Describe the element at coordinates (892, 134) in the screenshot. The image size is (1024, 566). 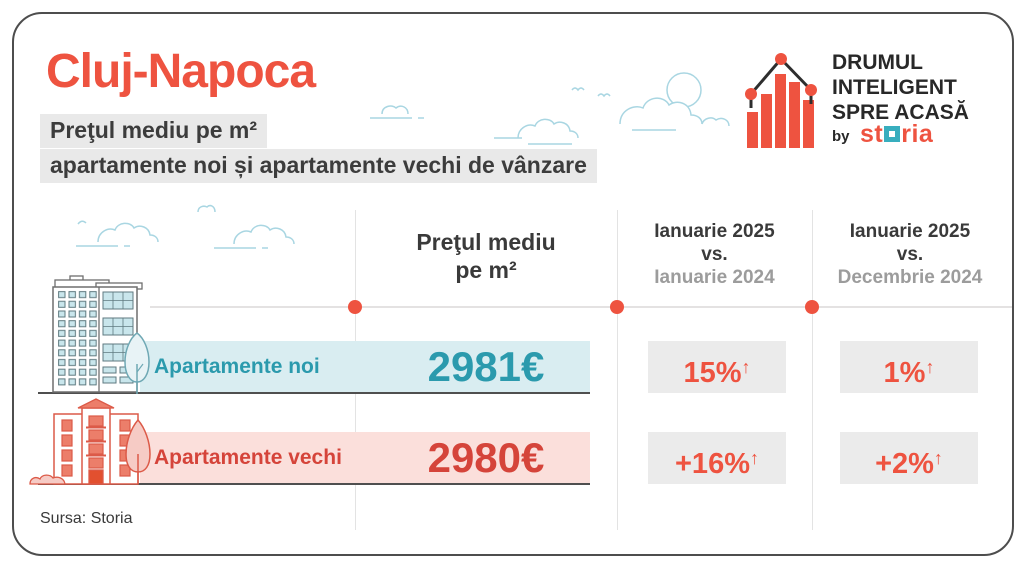
I see `storia-o-square-icon` at that location.